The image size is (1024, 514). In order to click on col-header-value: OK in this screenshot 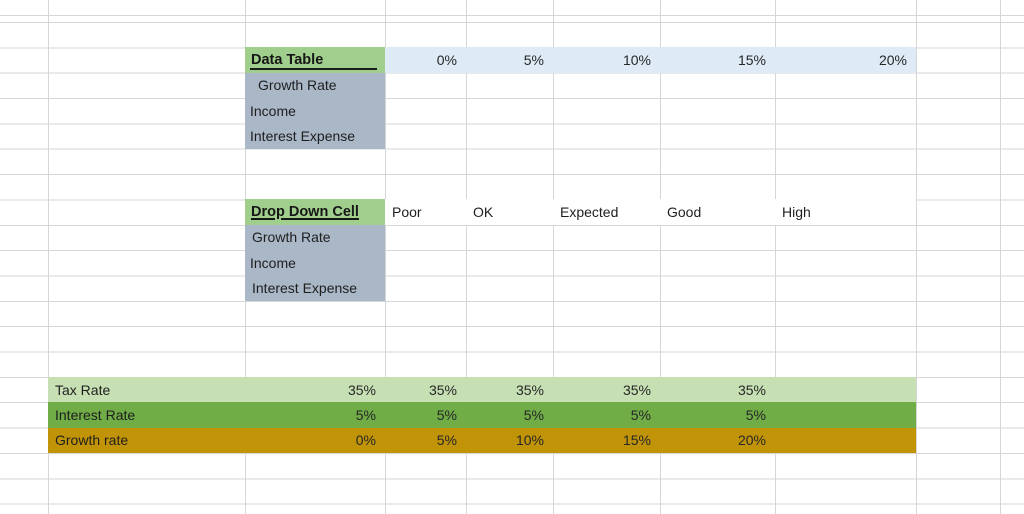, I will do `click(483, 212)`.